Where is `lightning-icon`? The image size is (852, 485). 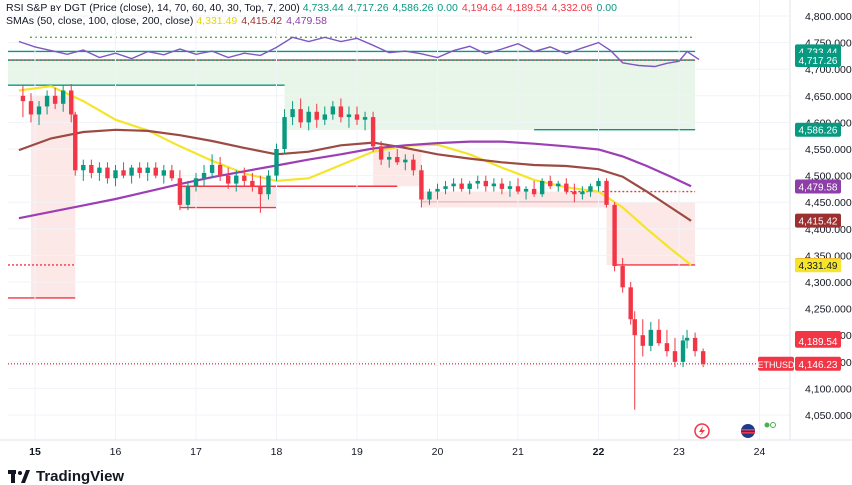
lightning-icon is located at coordinates (702, 431).